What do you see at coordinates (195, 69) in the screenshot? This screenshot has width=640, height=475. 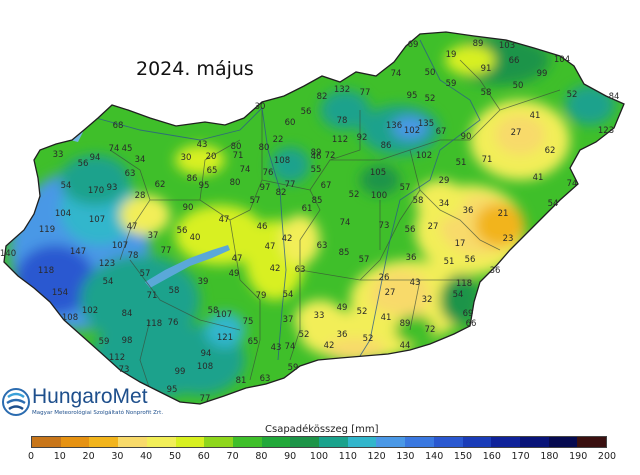 I see `map-title: 2024. május` at bounding box center [195, 69].